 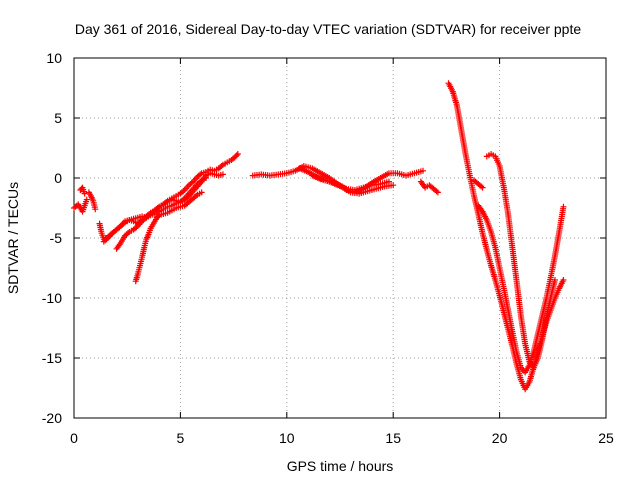 I want to click on x-axis-label: GPS time / hours, so click(x=340, y=466).